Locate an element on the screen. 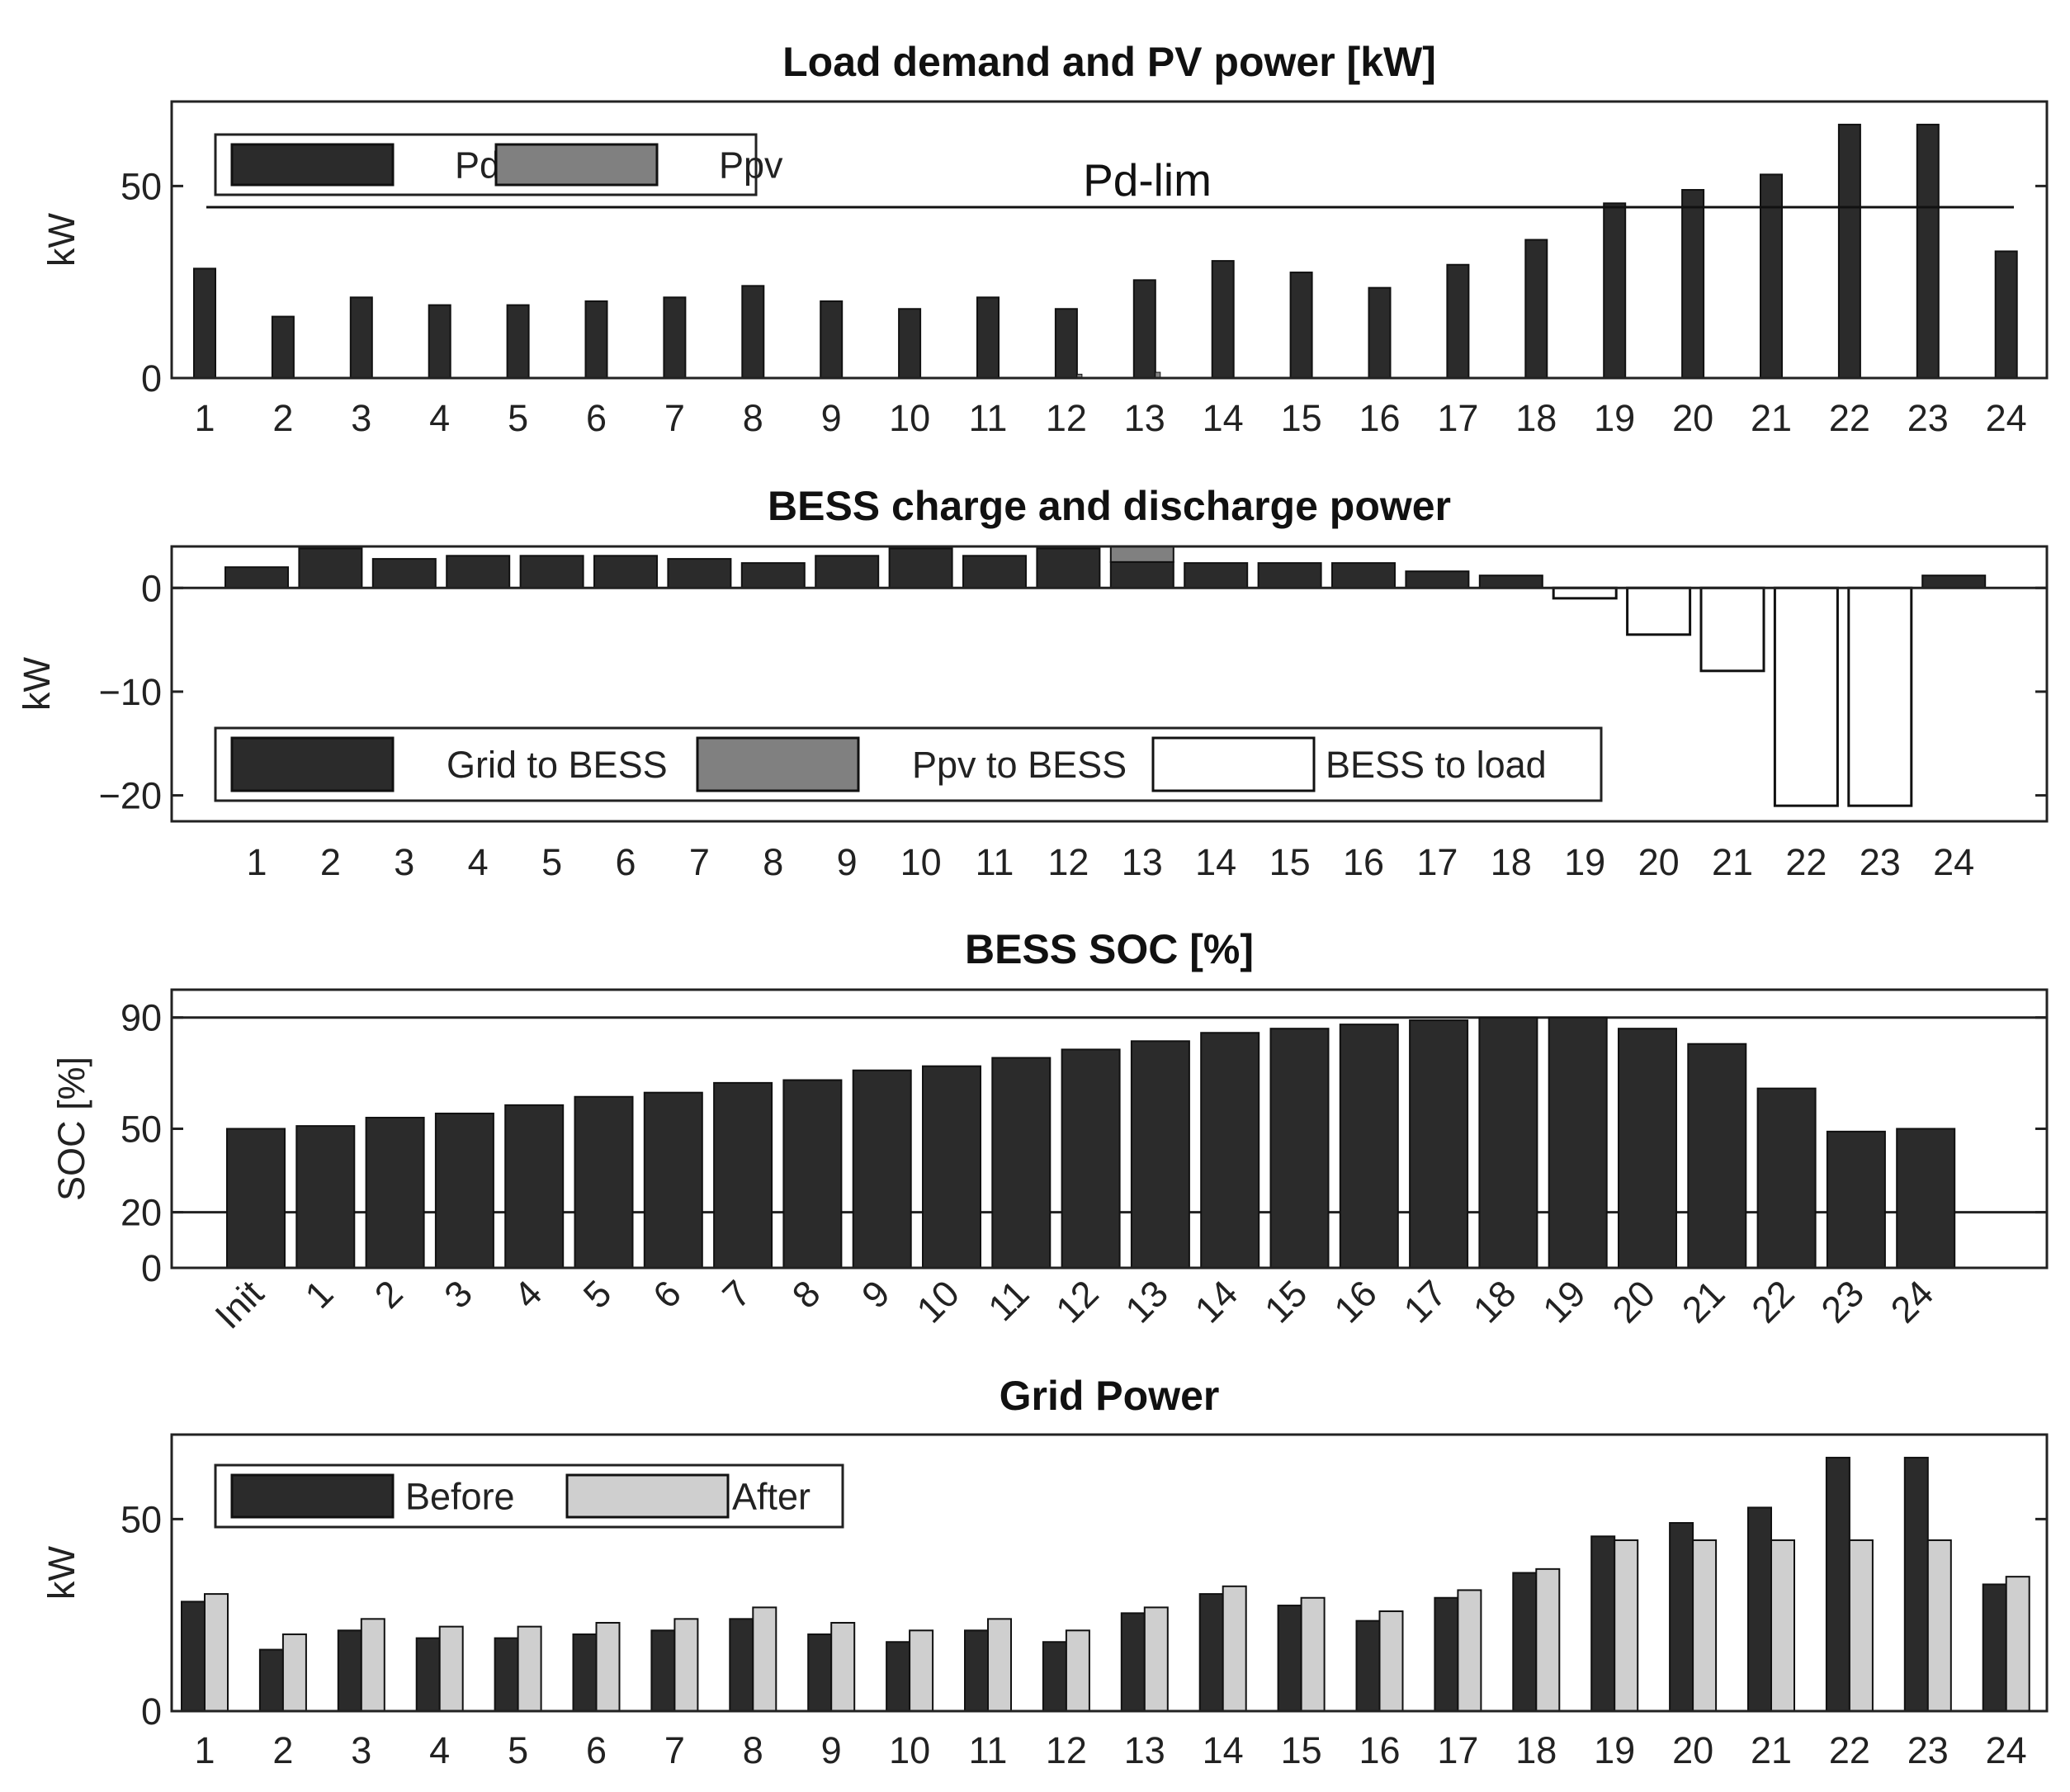 Image resolution: width=2070 pixels, height=1792 pixels. x-tick-label: 20 is located at coordinates (1633, 1301).